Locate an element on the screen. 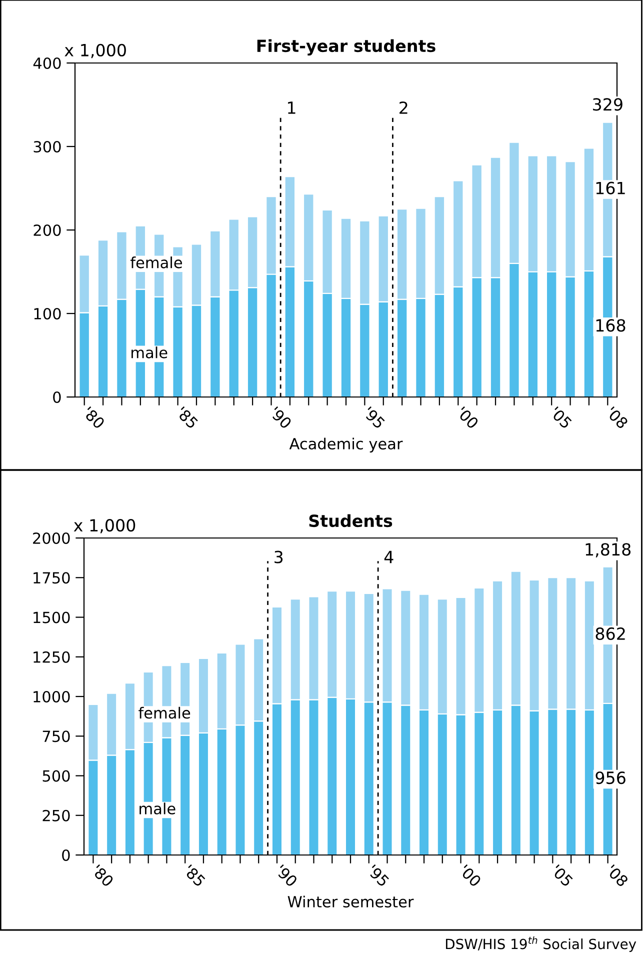 The image size is (643, 953). total-label: 1,818 is located at coordinates (608, 550).